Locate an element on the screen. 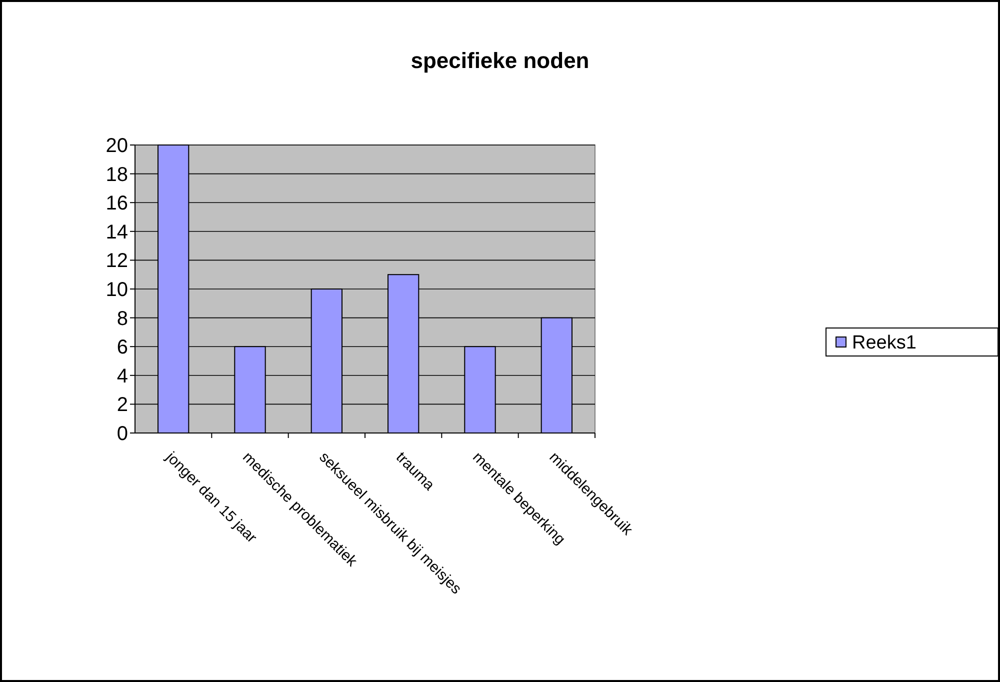  y-tick-label: 20 is located at coordinates (117, 146).